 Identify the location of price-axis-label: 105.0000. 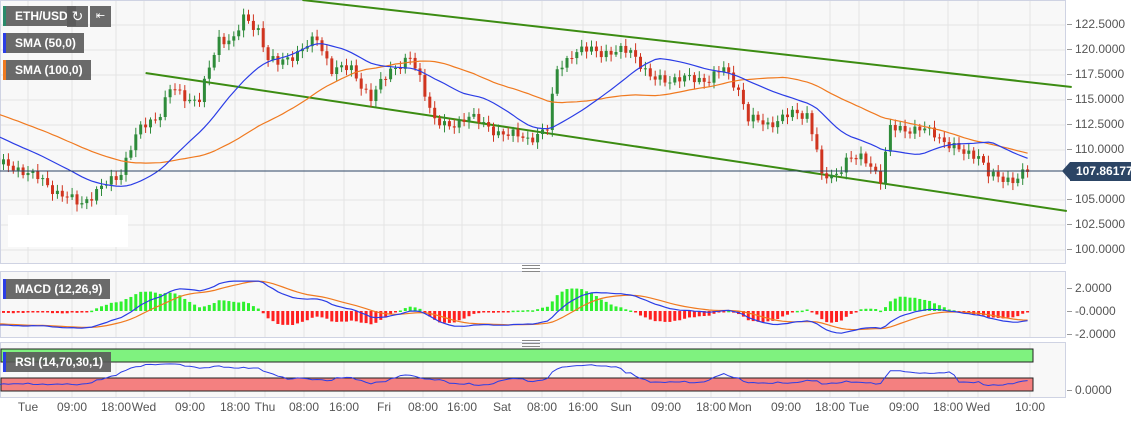
(1096, 199).